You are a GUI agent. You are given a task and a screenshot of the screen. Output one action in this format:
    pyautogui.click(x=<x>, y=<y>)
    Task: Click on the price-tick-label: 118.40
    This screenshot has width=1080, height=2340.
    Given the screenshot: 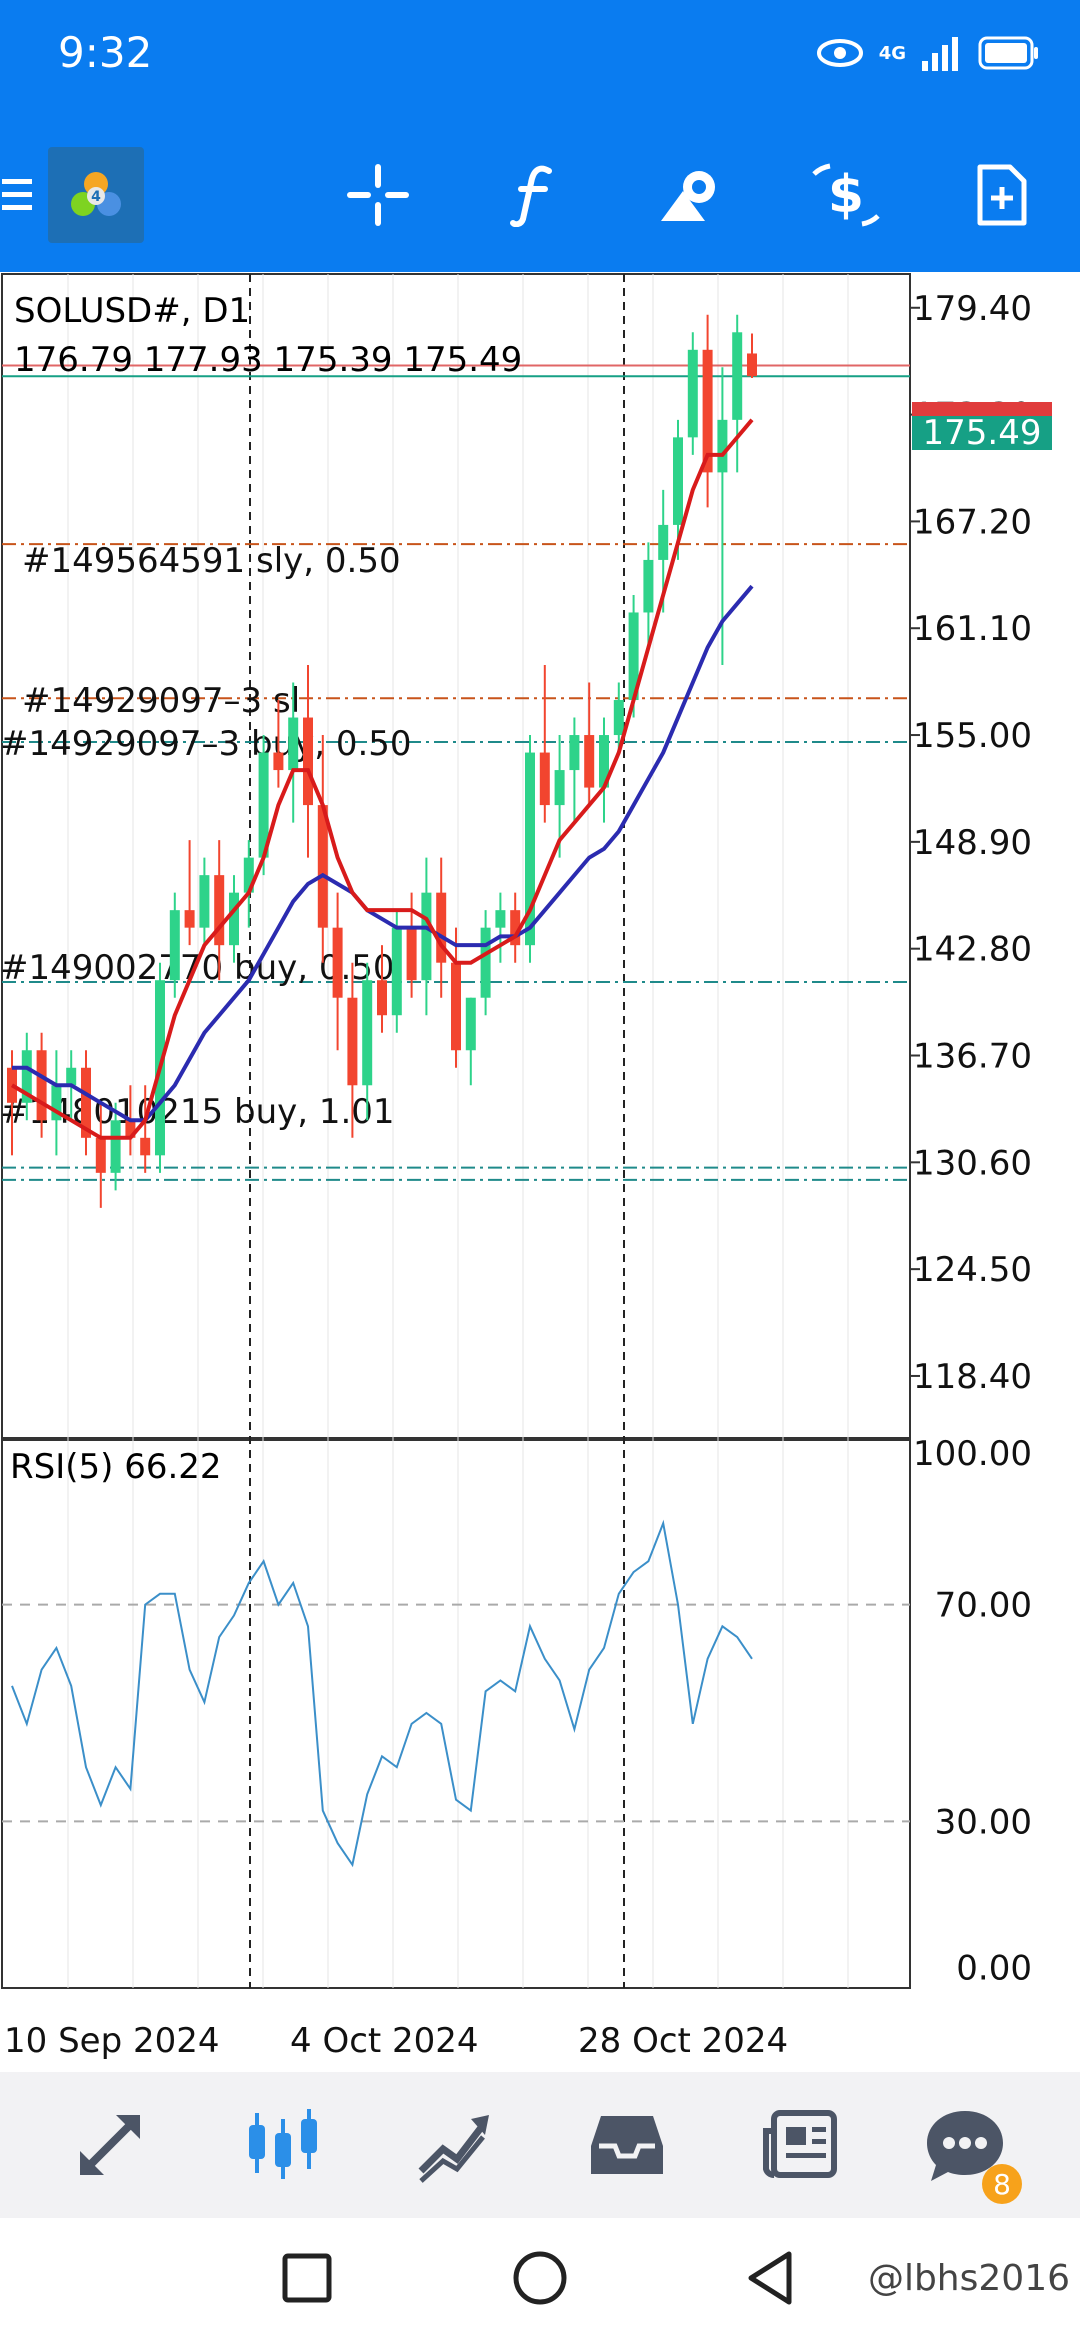 What is the action you would take?
    pyautogui.click(x=972, y=1377)
    